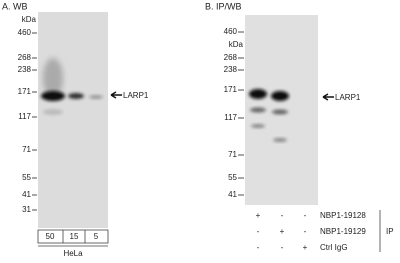 Image resolution: width=400 pixels, height=263 pixels. I want to click on marker-label: 31, so click(26, 209).